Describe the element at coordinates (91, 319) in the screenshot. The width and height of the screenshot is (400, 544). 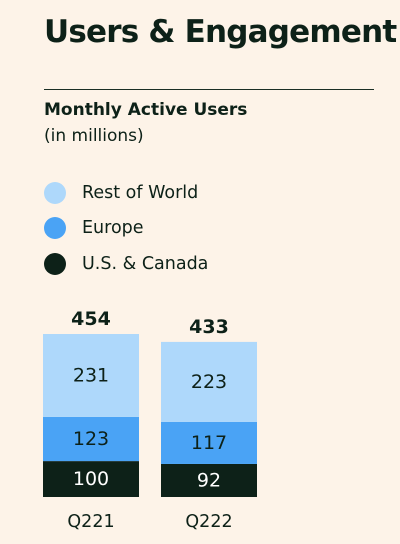
I see `total-label-q221: 454` at that location.